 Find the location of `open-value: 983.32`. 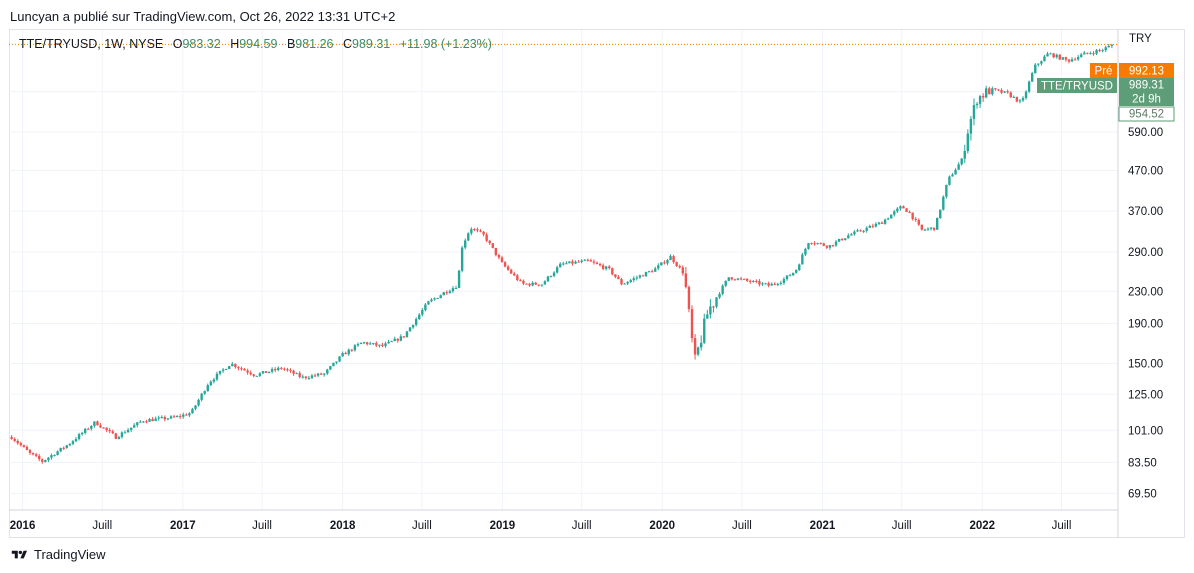

open-value: 983.32 is located at coordinates (201, 44).